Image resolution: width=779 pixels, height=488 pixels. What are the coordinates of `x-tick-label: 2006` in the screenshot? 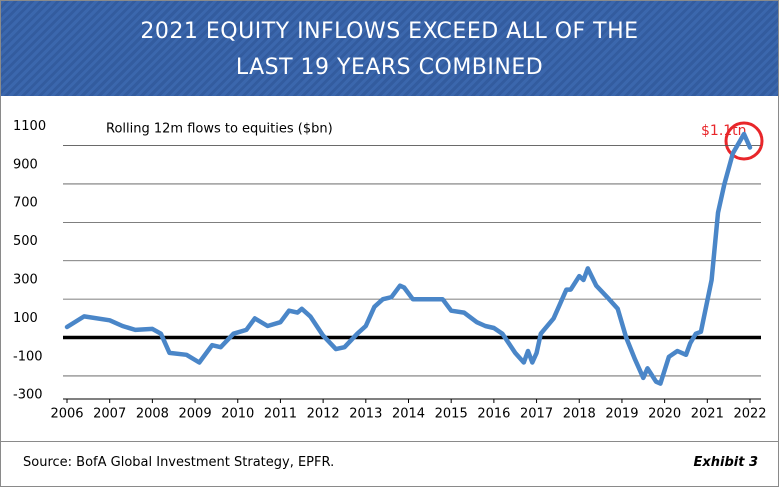 It's located at (66, 414).